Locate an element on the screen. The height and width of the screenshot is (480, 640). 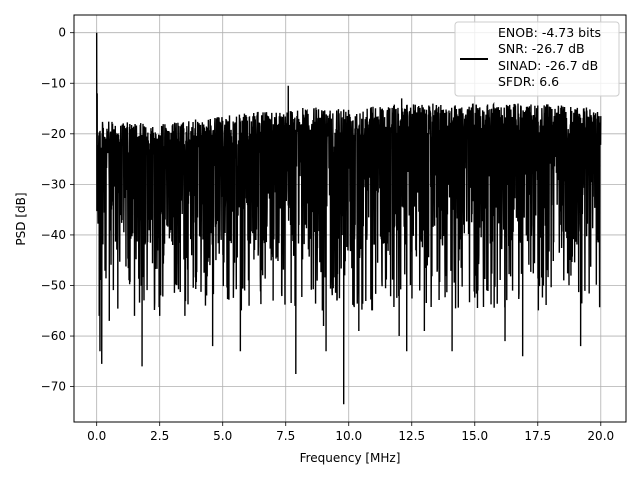
x-tick-label: 10.0 is located at coordinates (348, 436).